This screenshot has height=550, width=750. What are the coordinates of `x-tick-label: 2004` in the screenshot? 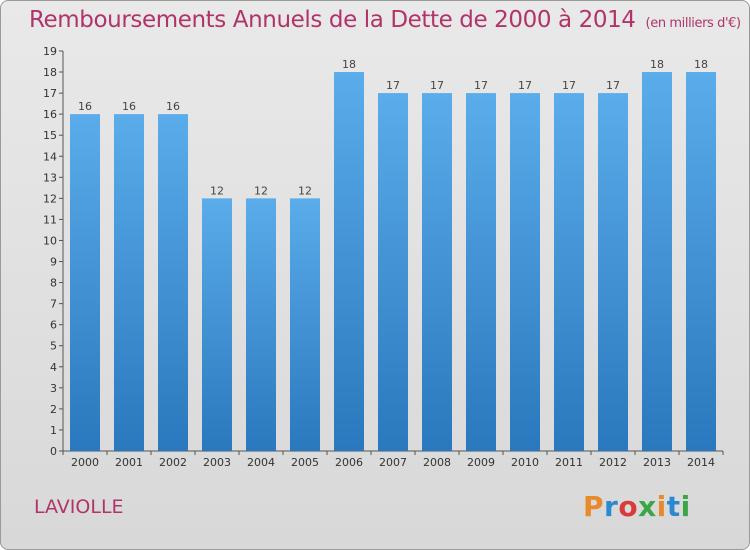 It's located at (261, 462).